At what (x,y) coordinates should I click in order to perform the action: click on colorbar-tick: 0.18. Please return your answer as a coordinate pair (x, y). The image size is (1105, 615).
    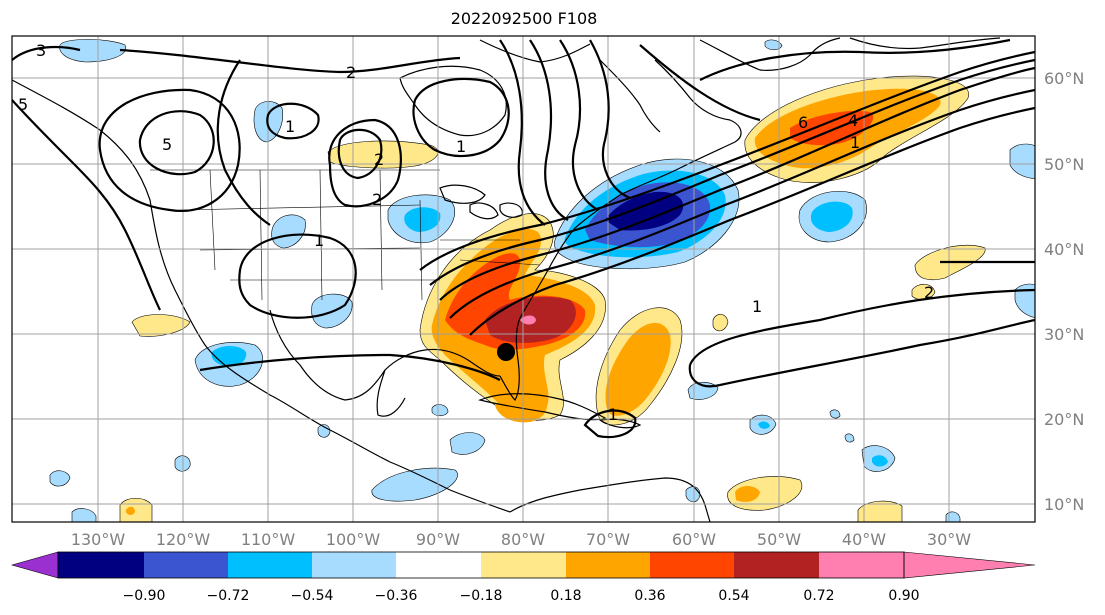
    Looking at the image, I should click on (565, 596).